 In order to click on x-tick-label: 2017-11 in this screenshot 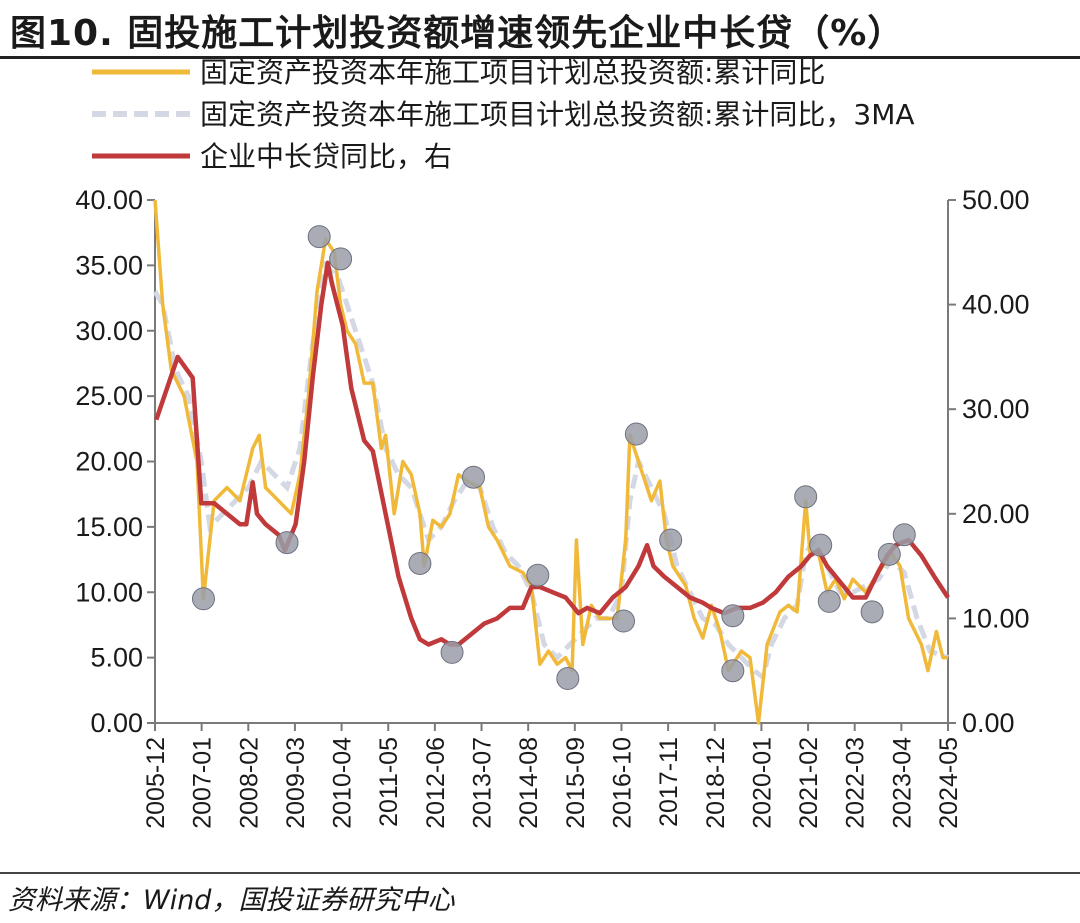, I will do `click(669, 782)`.